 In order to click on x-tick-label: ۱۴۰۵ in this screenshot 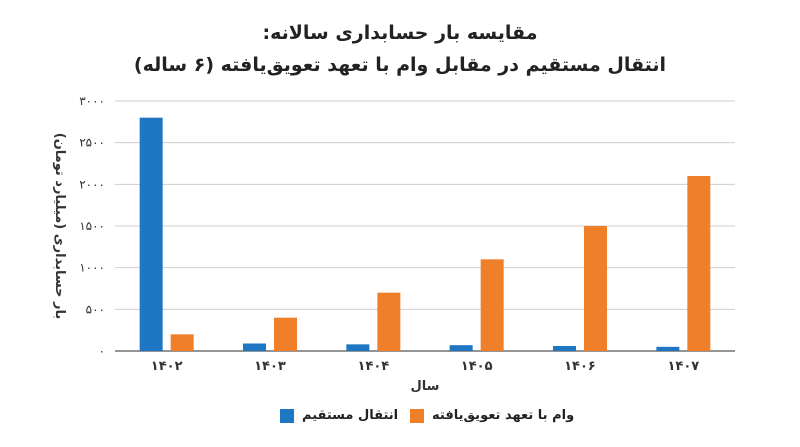, I will do `click(477, 366)`.